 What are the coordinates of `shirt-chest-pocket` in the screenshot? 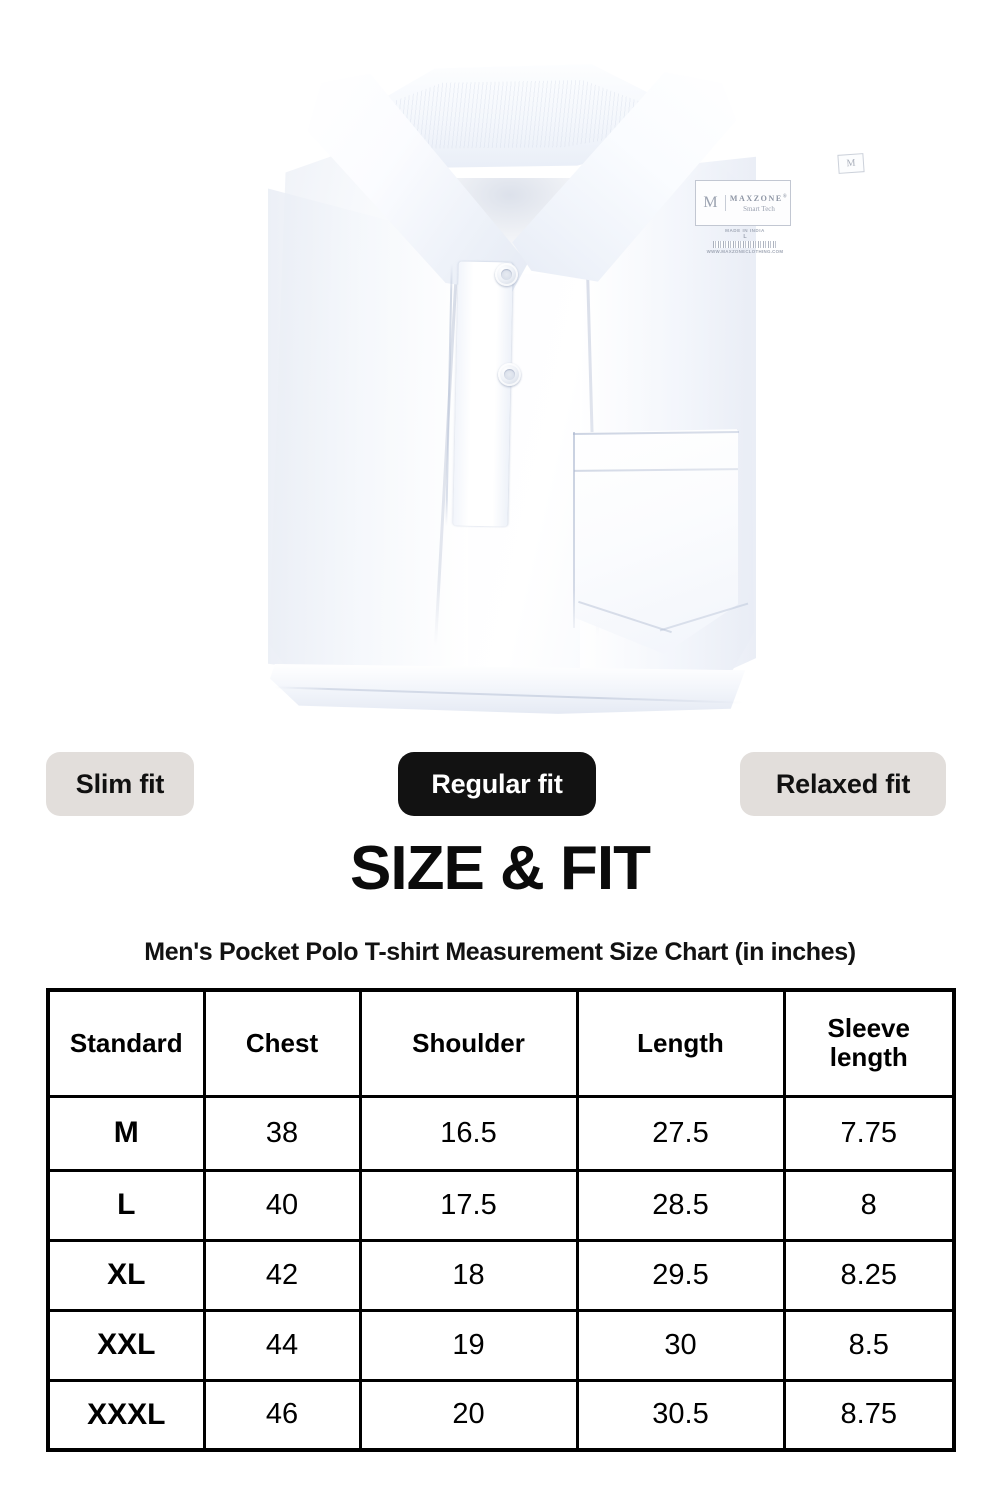 It's located at (655, 541).